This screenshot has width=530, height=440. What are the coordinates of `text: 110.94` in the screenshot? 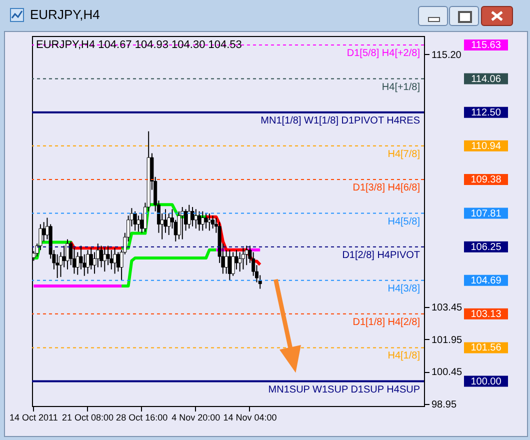 It's located at (486, 146).